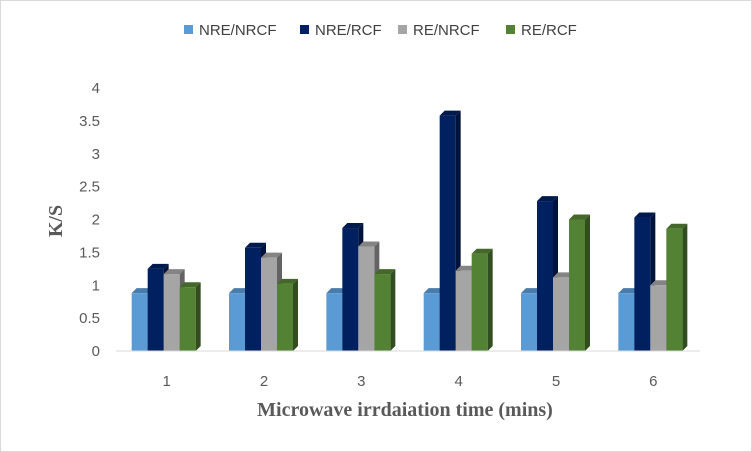 This screenshot has width=752, height=452. I want to click on legend-label: RE/NRCF, so click(446, 30).